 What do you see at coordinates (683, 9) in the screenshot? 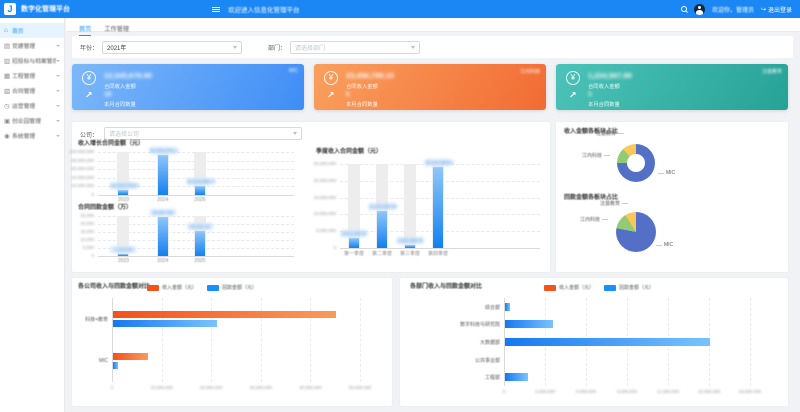
I see `search-icon` at bounding box center [683, 9].